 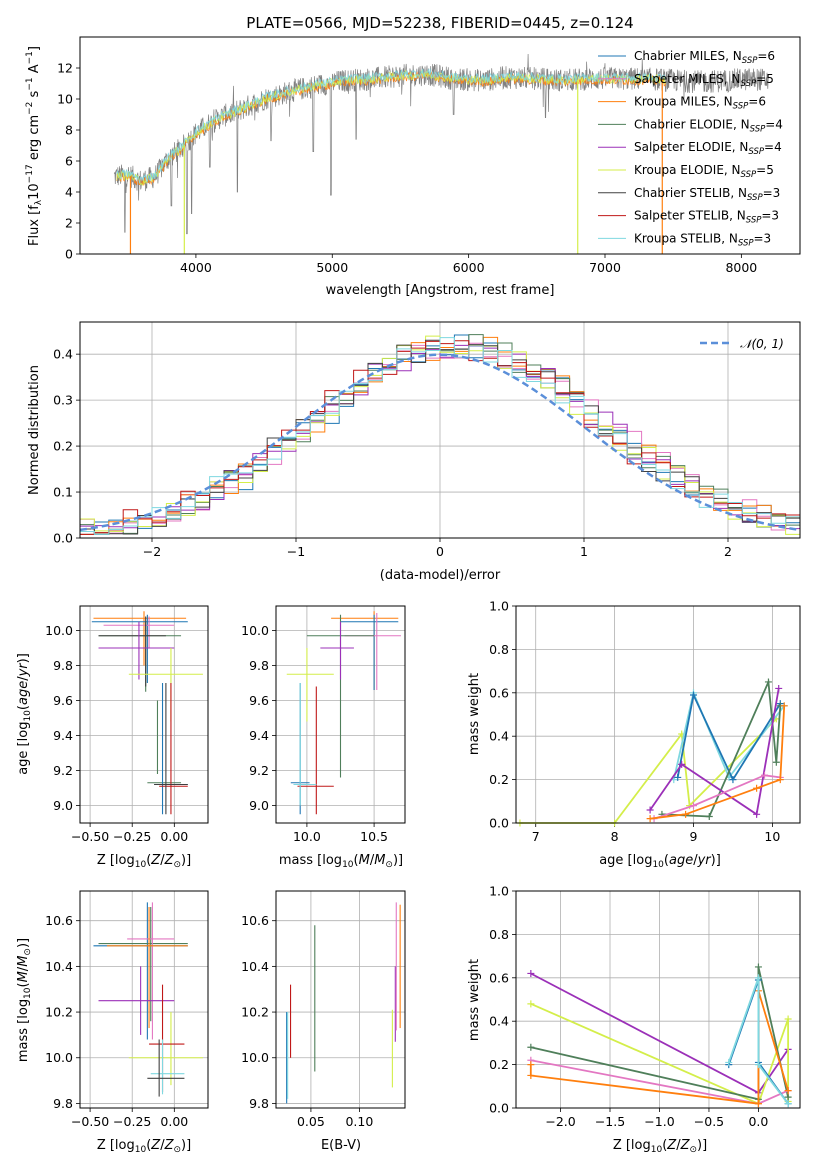 What do you see at coordinates (90, 1121) in the screenshot?
I see `zmass-xtick-label: −0.50` at bounding box center [90, 1121].